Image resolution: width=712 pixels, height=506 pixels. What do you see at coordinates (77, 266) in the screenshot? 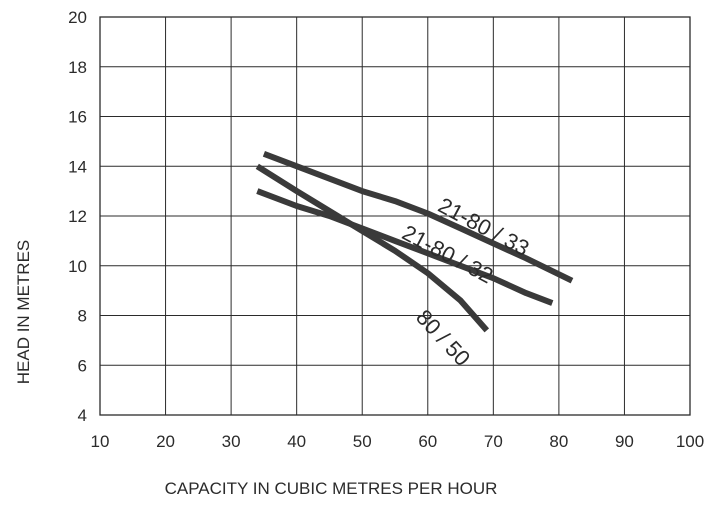
I see `y-tick-label: 10` at bounding box center [77, 266].